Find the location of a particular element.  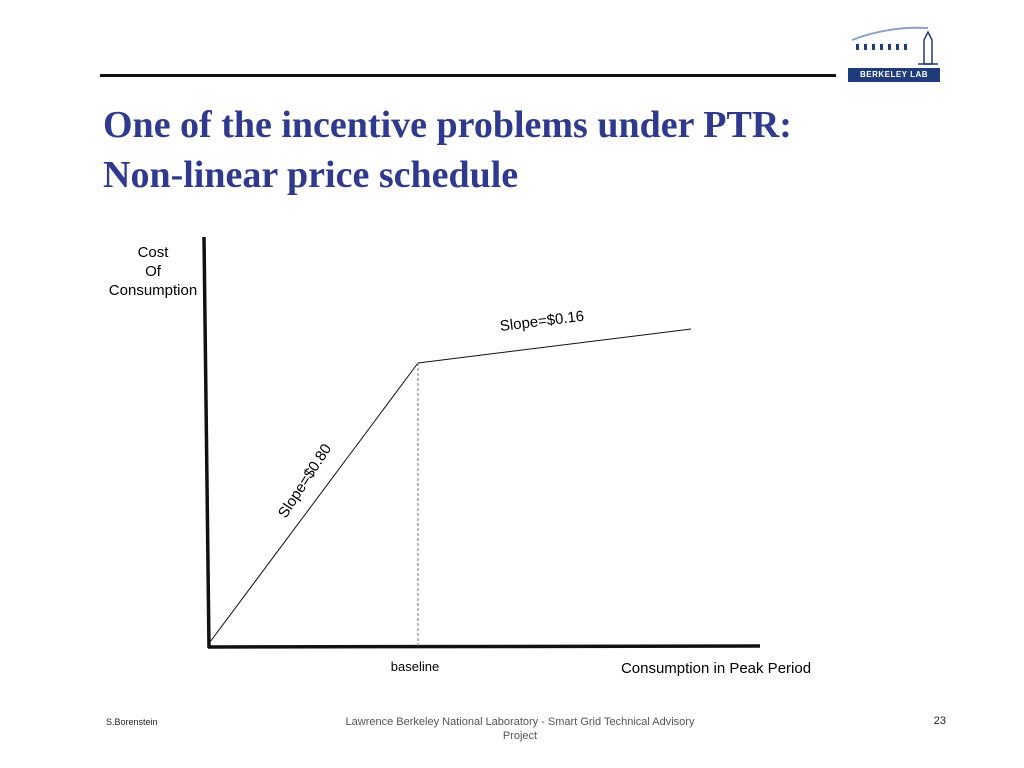

y-axis is located at coordinates (206, 442).